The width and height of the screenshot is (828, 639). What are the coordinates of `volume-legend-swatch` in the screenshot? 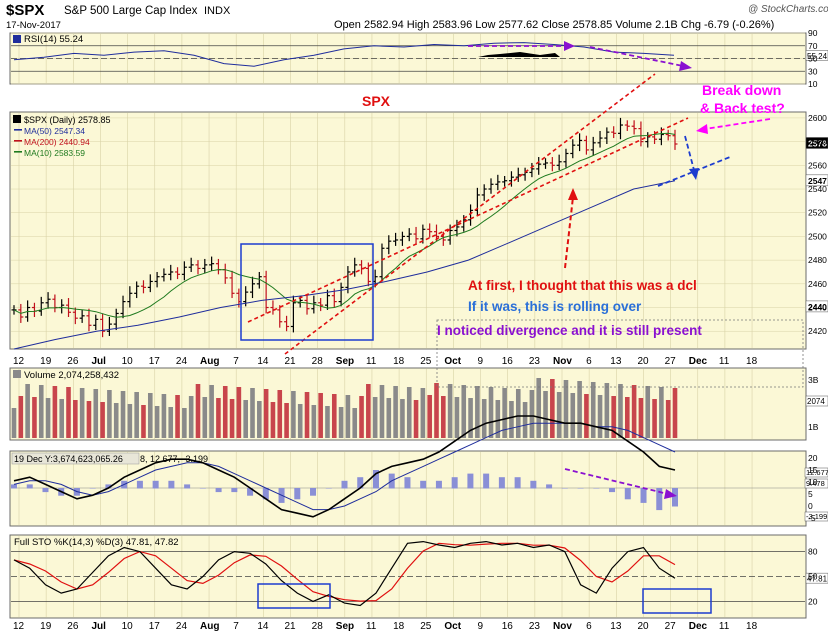 It's located at (17, 374).